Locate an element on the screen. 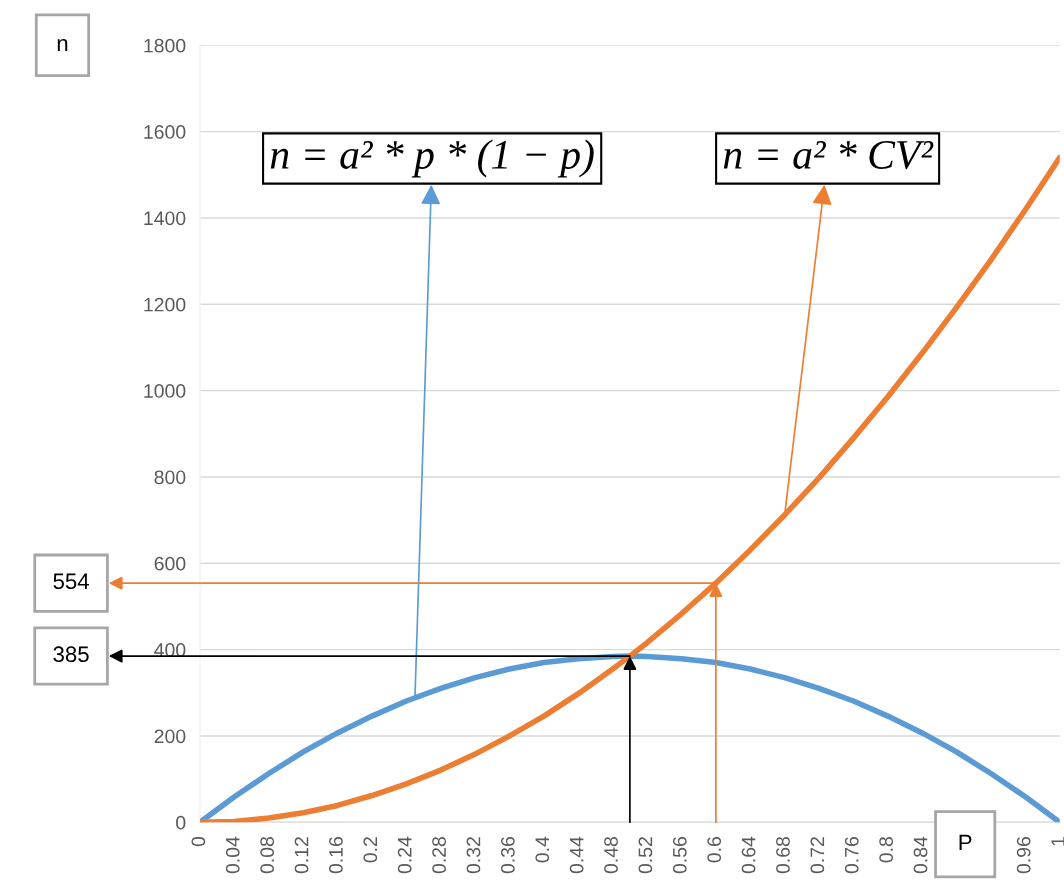  y-tick-label: 1000 is located at coordinates (165, 391).